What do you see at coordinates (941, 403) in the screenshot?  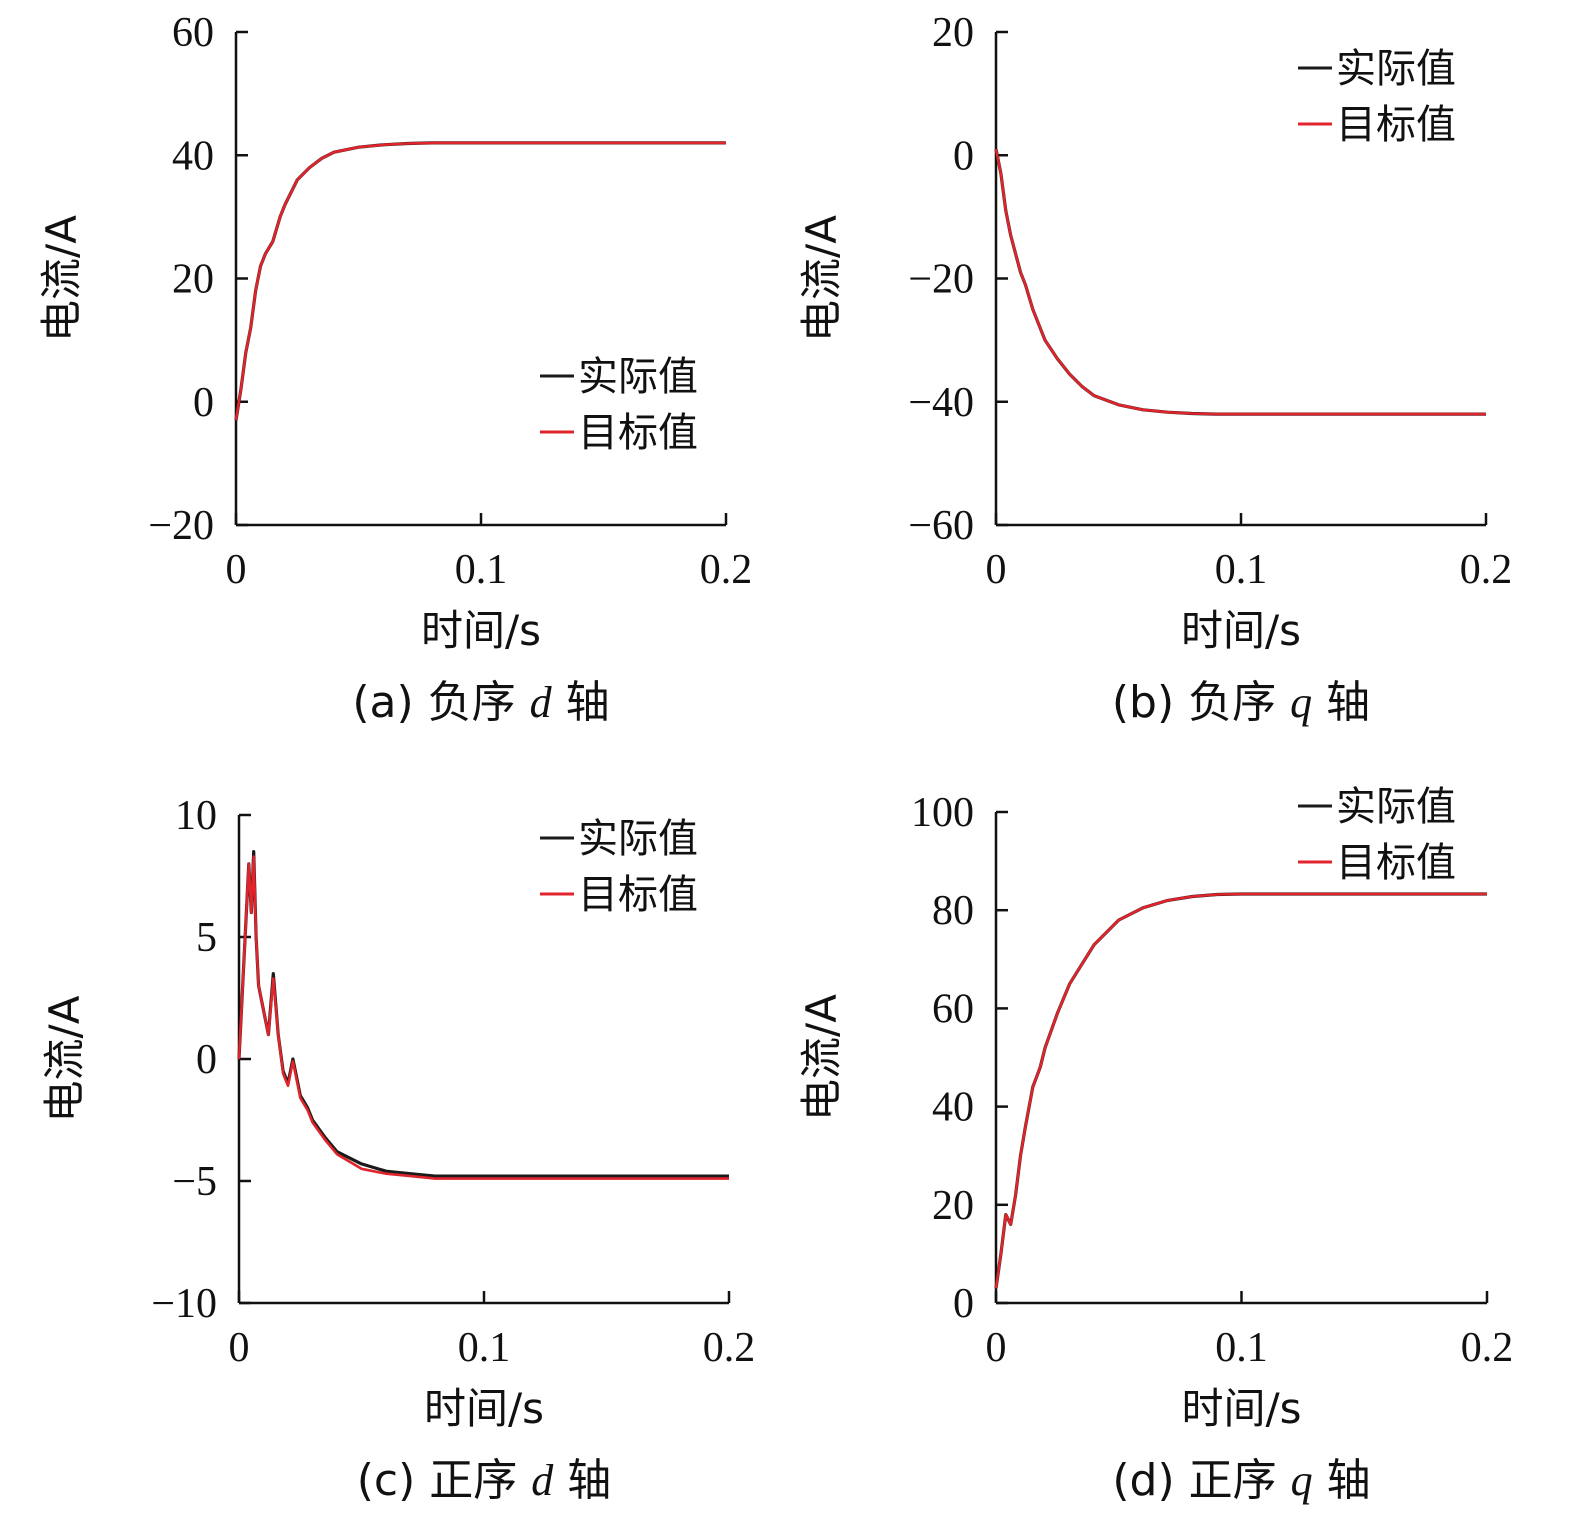 I see `y-tick-label: −40` at bounding box center [941, 403].